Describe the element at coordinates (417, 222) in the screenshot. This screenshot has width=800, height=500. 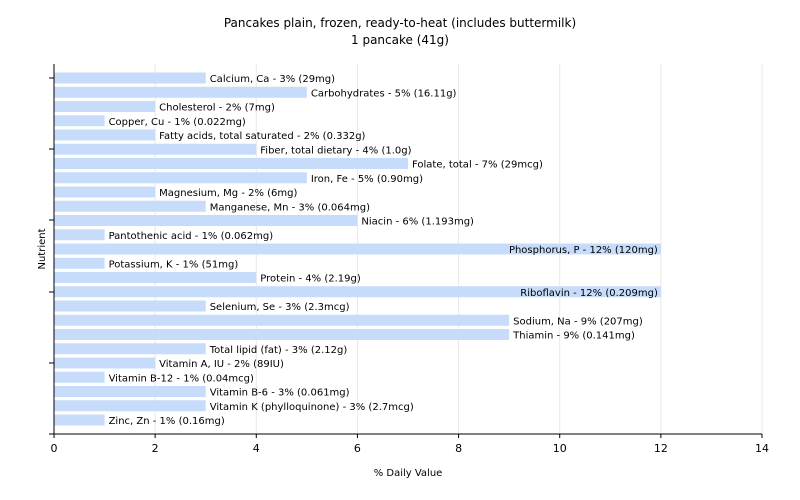
I see `bar-label: Niacin - 6% (1.193mg)` at that location.